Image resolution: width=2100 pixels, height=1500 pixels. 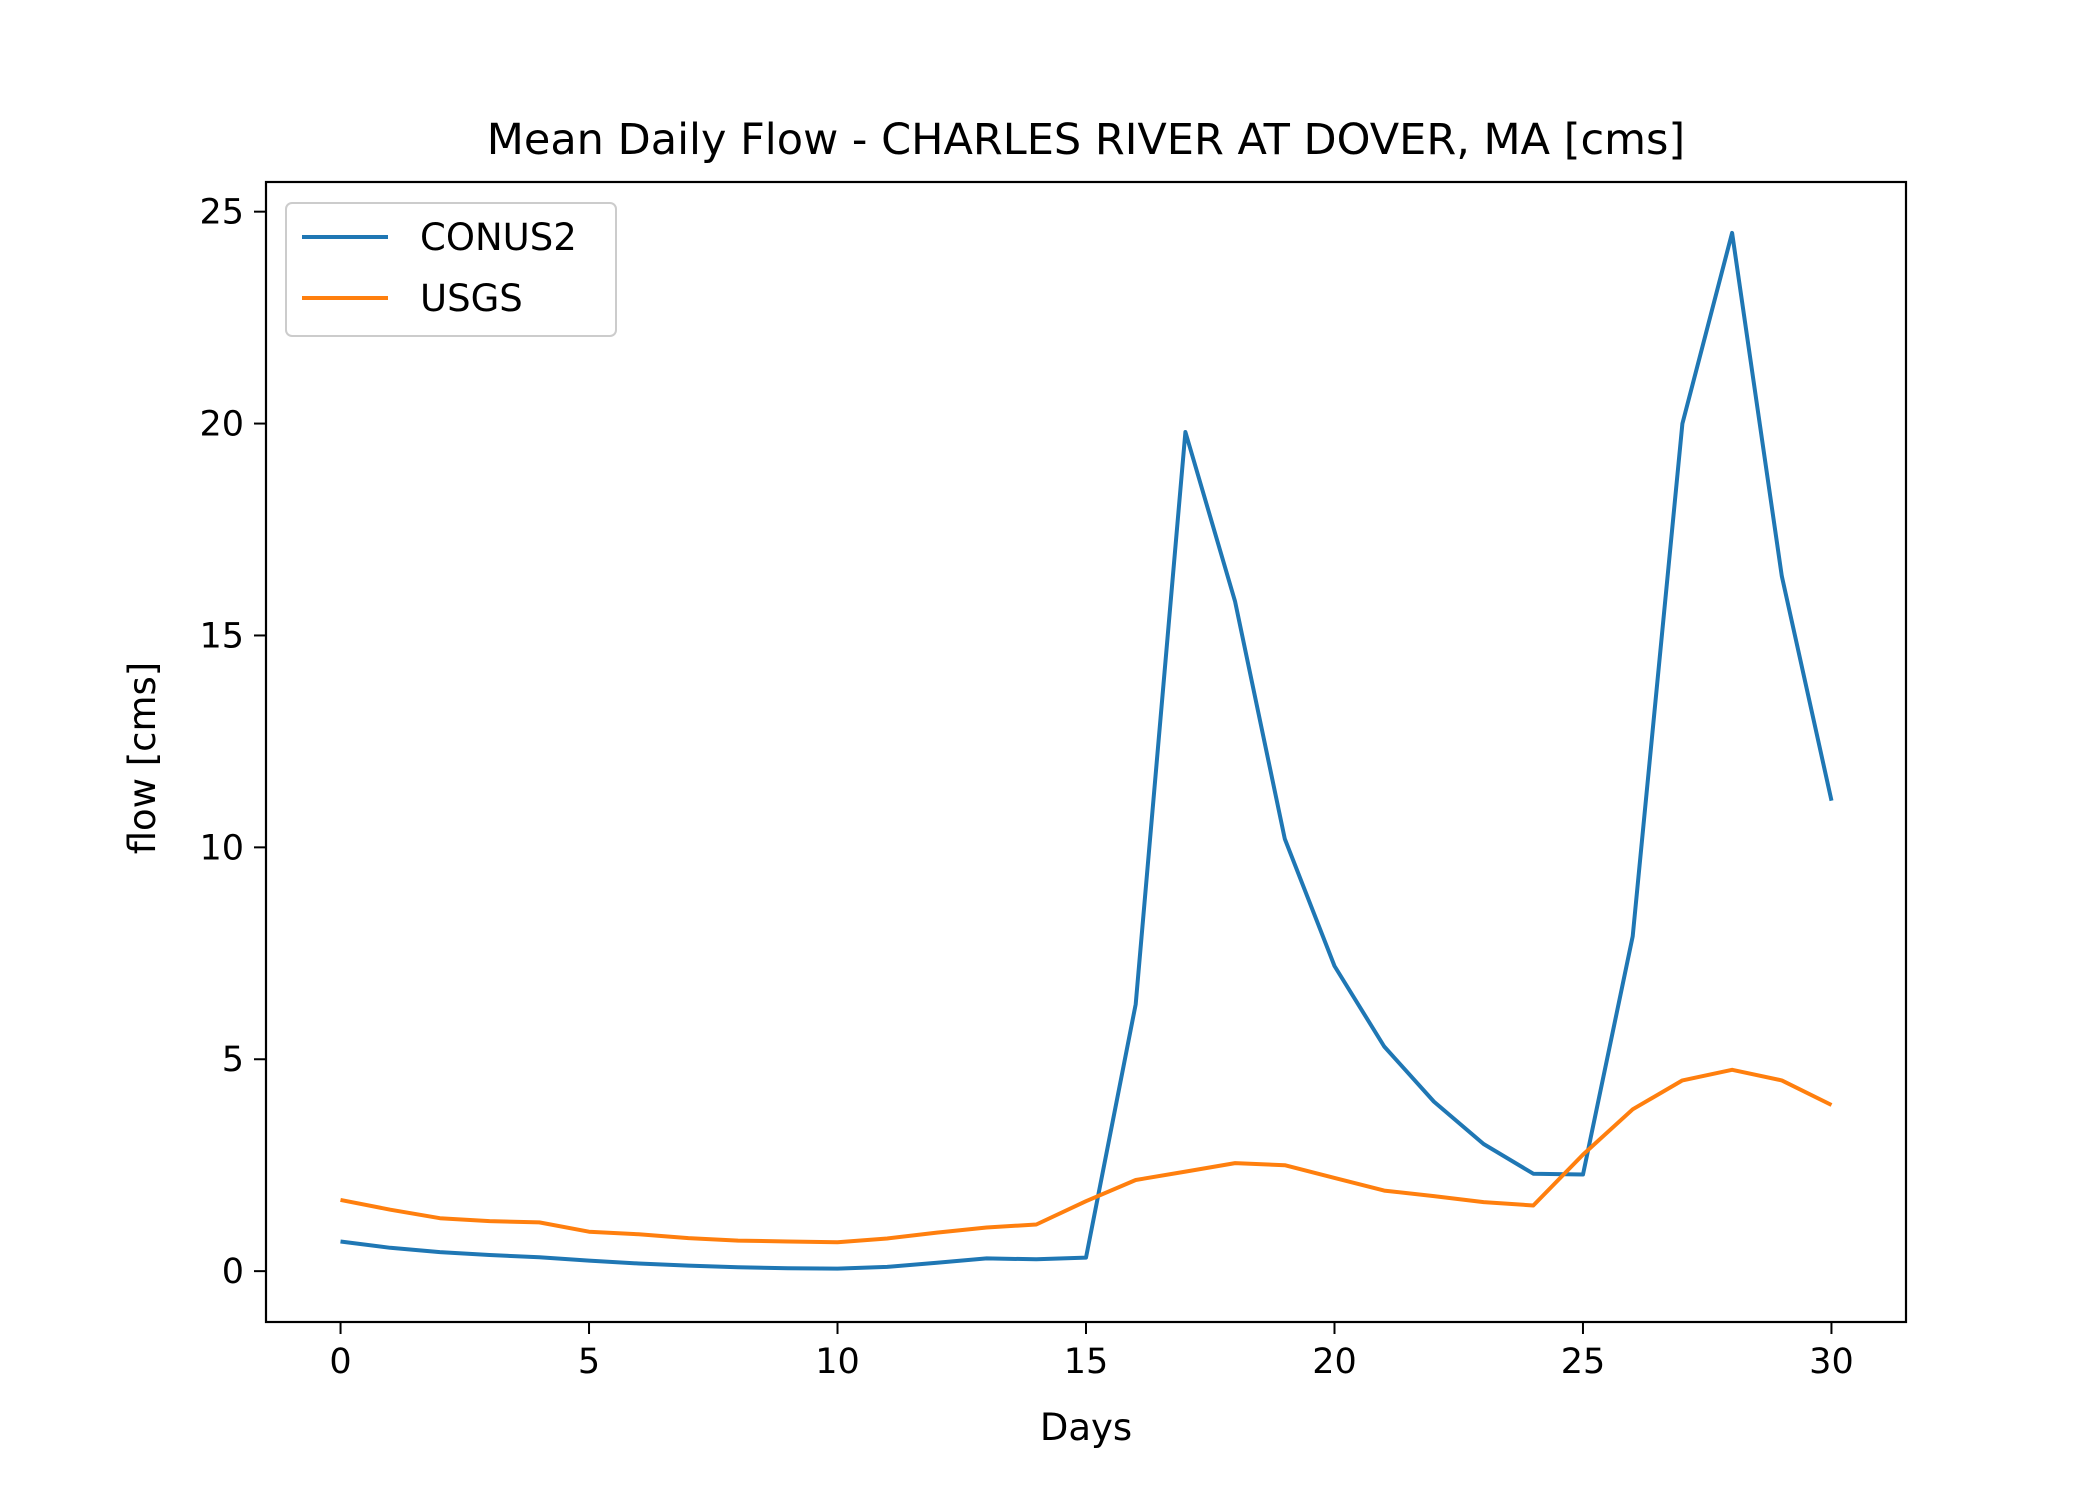 I want to click on y-tick-label: 5, so click(x=233, y=1060).